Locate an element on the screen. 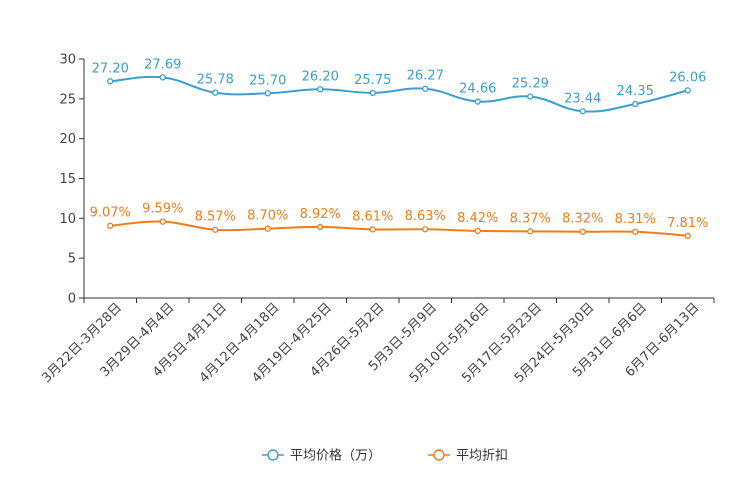  data-label: 25.70 is located at coordinates (267, 80).